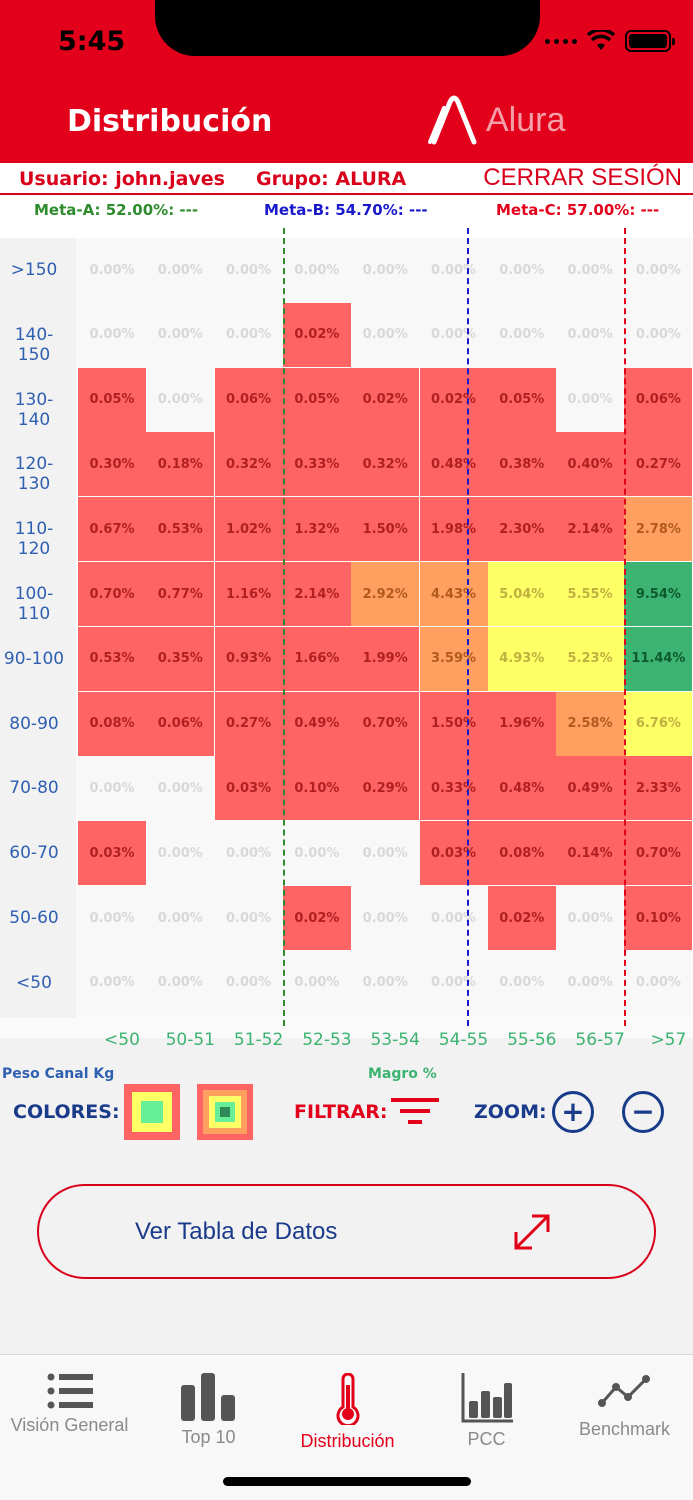  I want to click on heatmap-cell: 2.78%, so click(658, 529).